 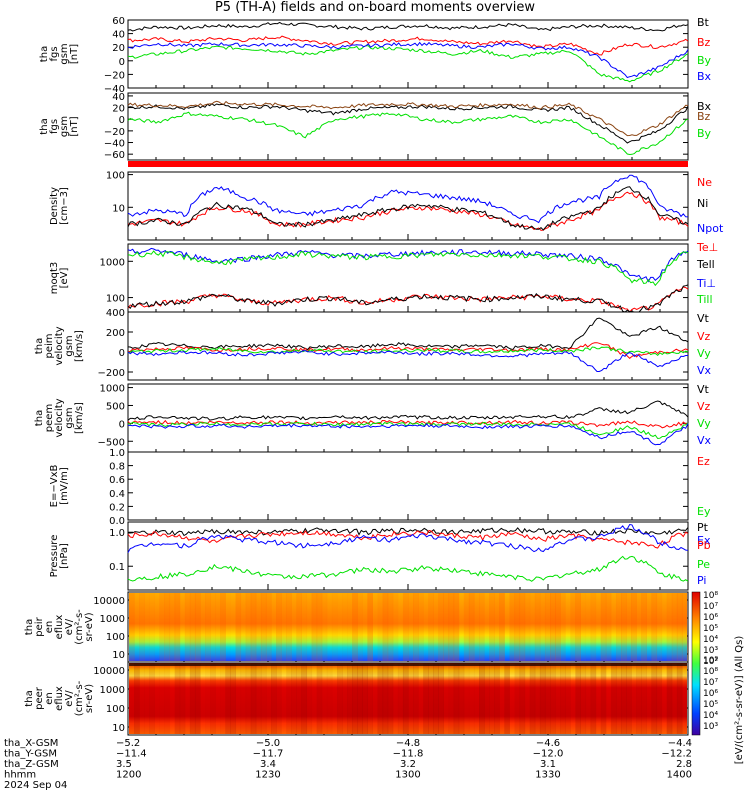 What do you see at coordinates (31, 764) in the screenshot?
I see `x-axis-row-label: tha_Z-GSM` at bounding box center [31, 764].